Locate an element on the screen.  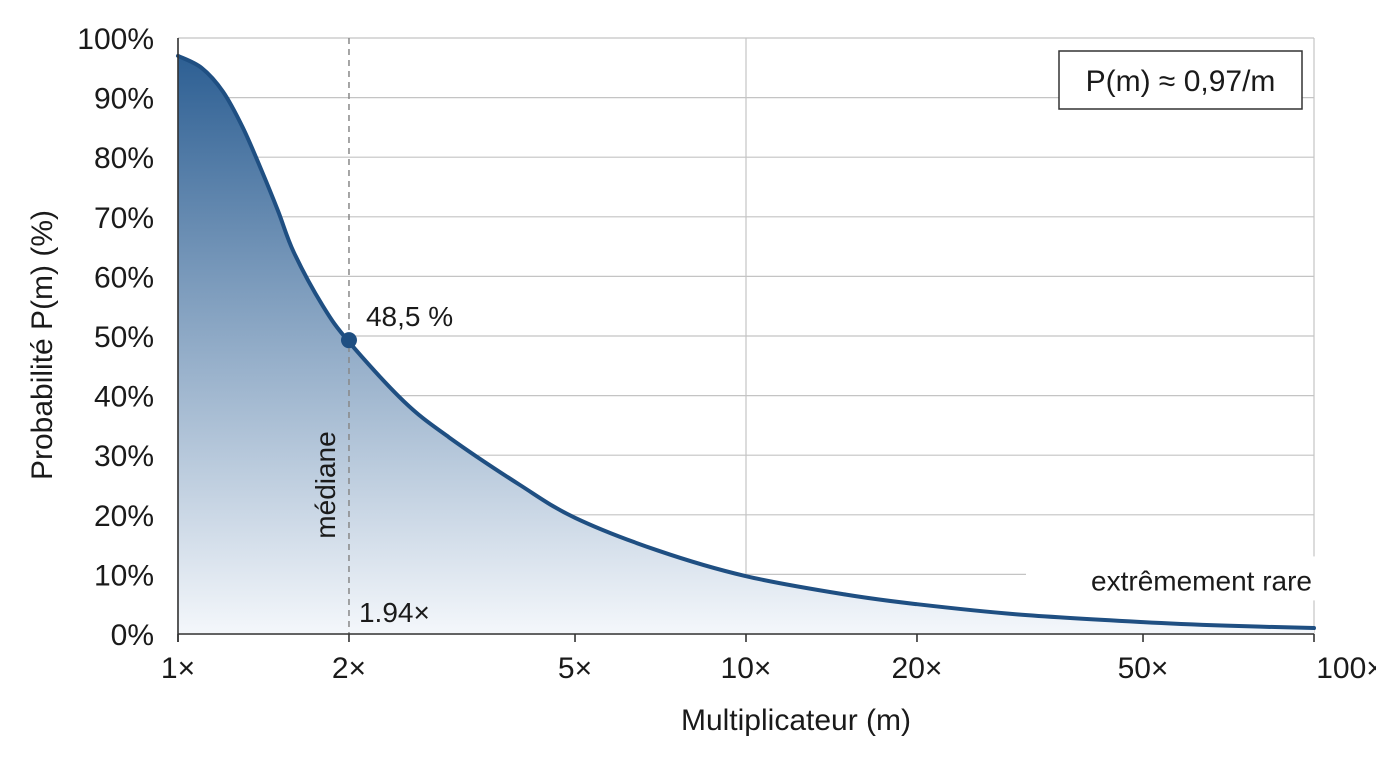
x-tick-label: 1× is located at coordinates (178, 668).